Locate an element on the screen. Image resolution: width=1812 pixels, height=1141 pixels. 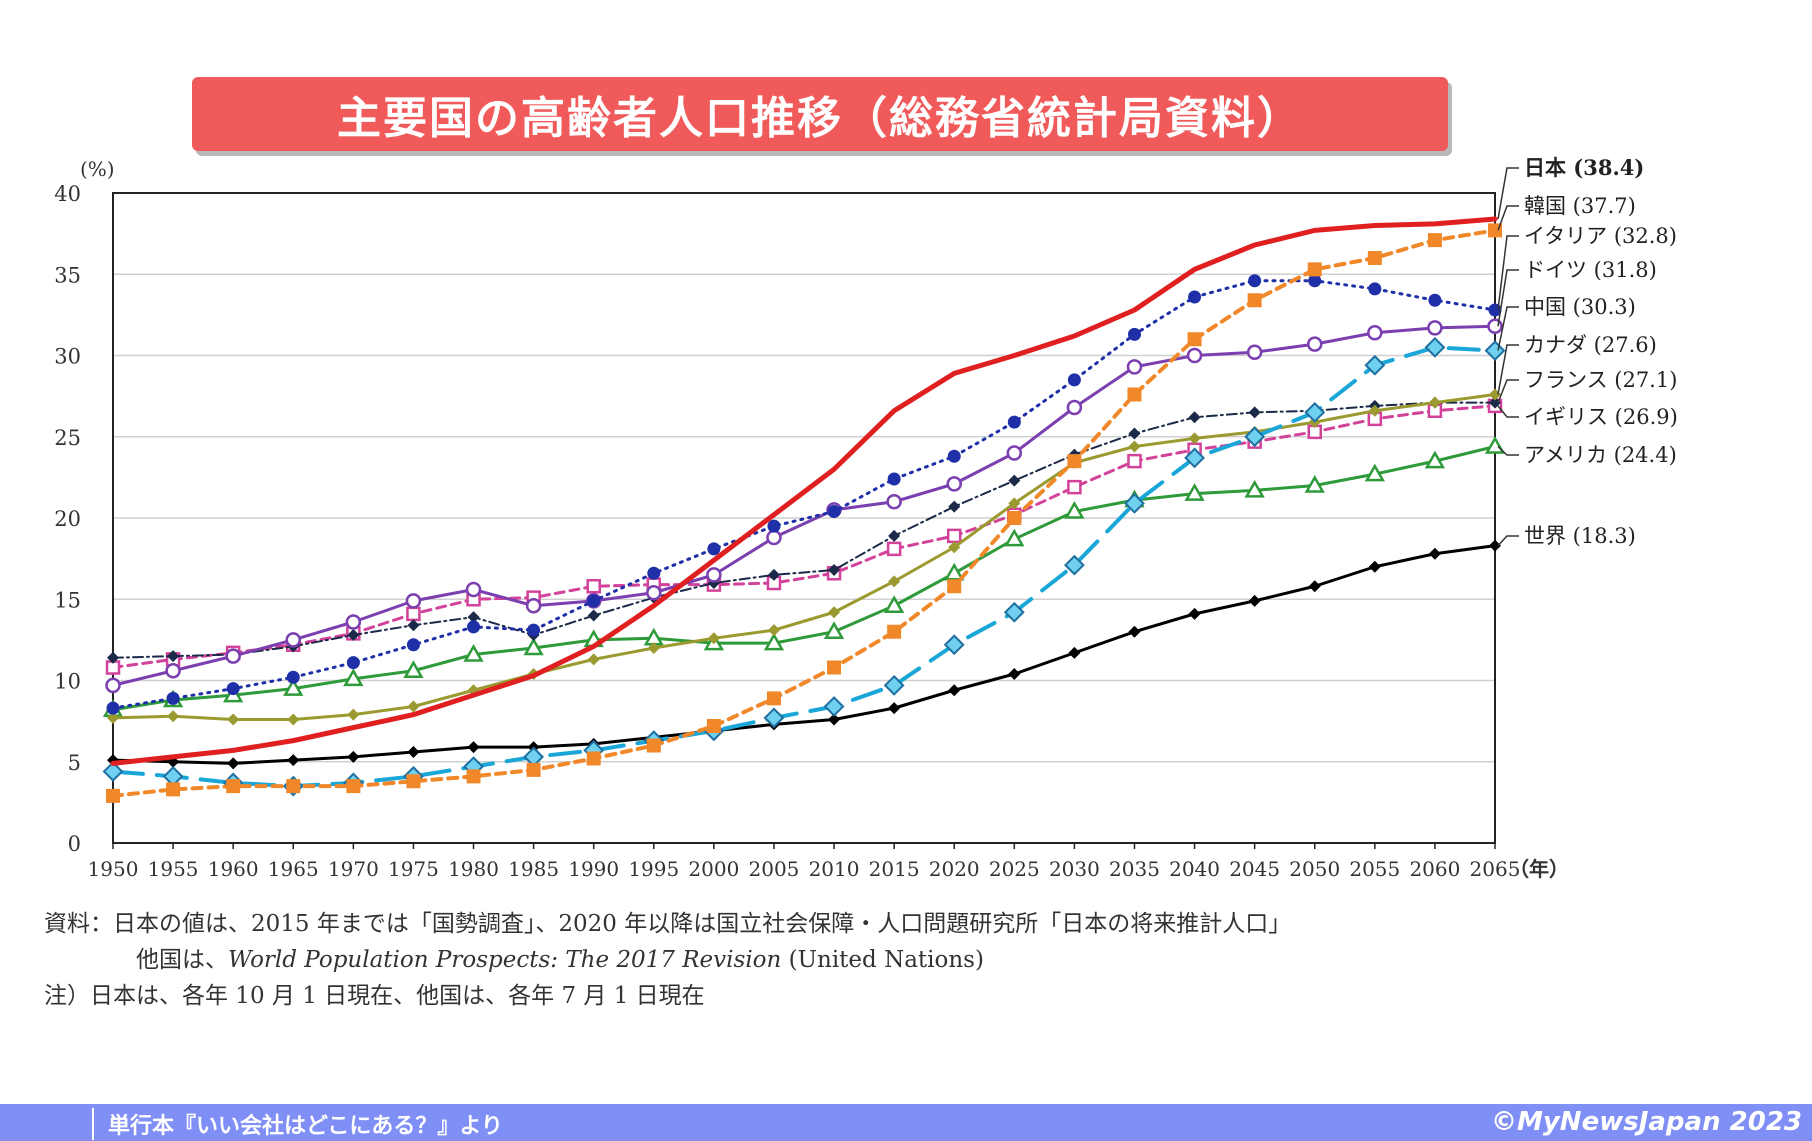
marker-イギリス-16 is located at coordinates (1074, 487).